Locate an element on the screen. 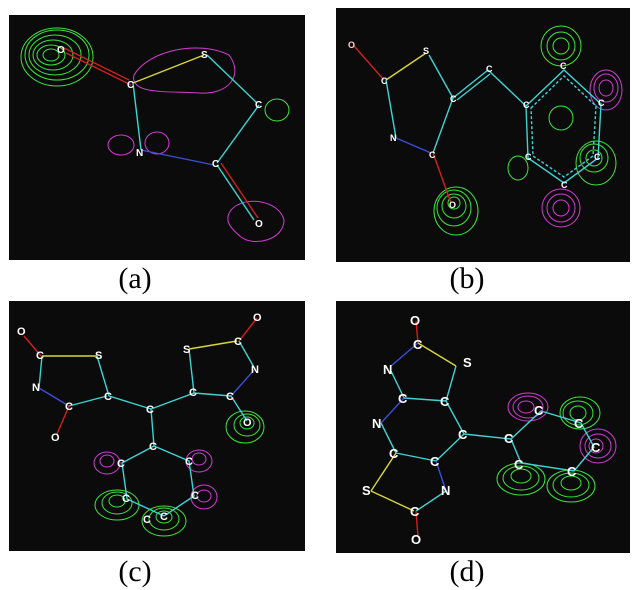 This screenshot has width=638, height=590. atom-d-2: S is located at coordinates (467, 362).